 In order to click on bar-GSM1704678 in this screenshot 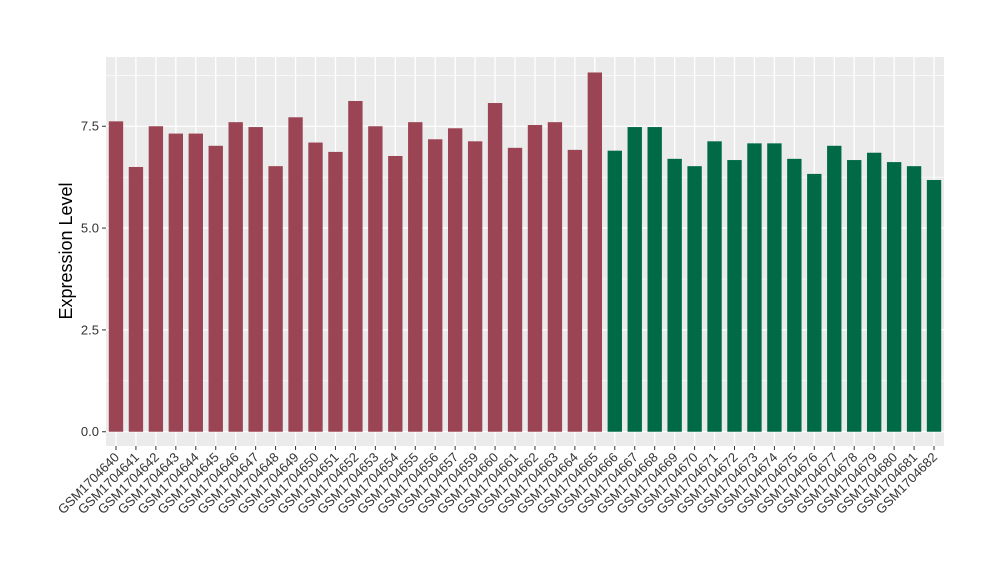, I will do `click(854, 296)`.